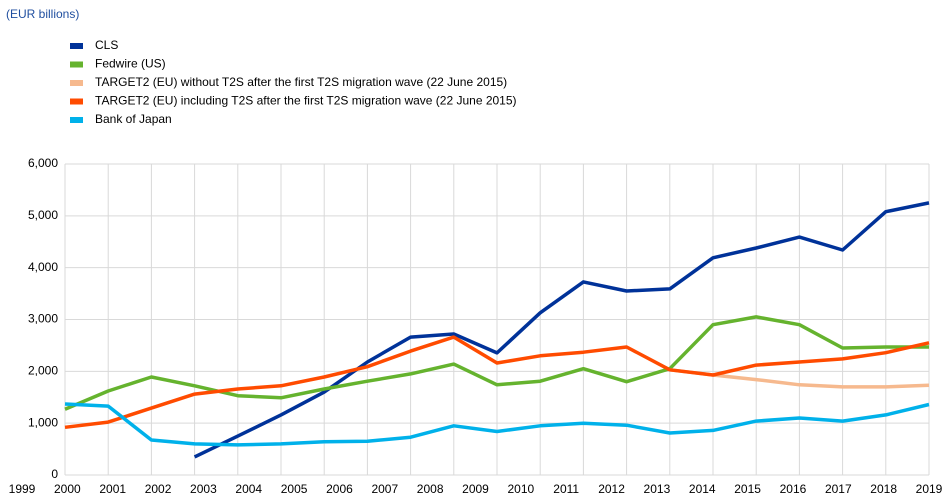  What do you see at coordinates (793, 489) in the screenshot?
I see `x-tick-label: 2016` at bounding box center [793, 489].